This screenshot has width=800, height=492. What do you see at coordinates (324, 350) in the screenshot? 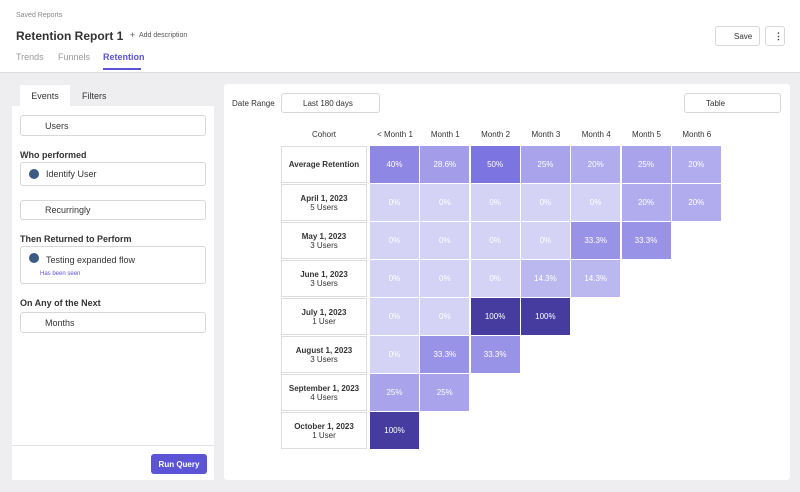
I see `cohort-name: August 1, 2023` at bounding box center [324, 350].